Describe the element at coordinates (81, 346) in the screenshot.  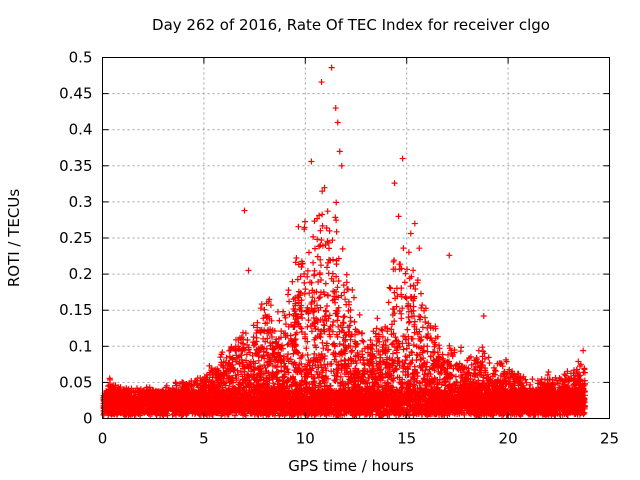
I see `y-tick-label: 0.1` at that location.